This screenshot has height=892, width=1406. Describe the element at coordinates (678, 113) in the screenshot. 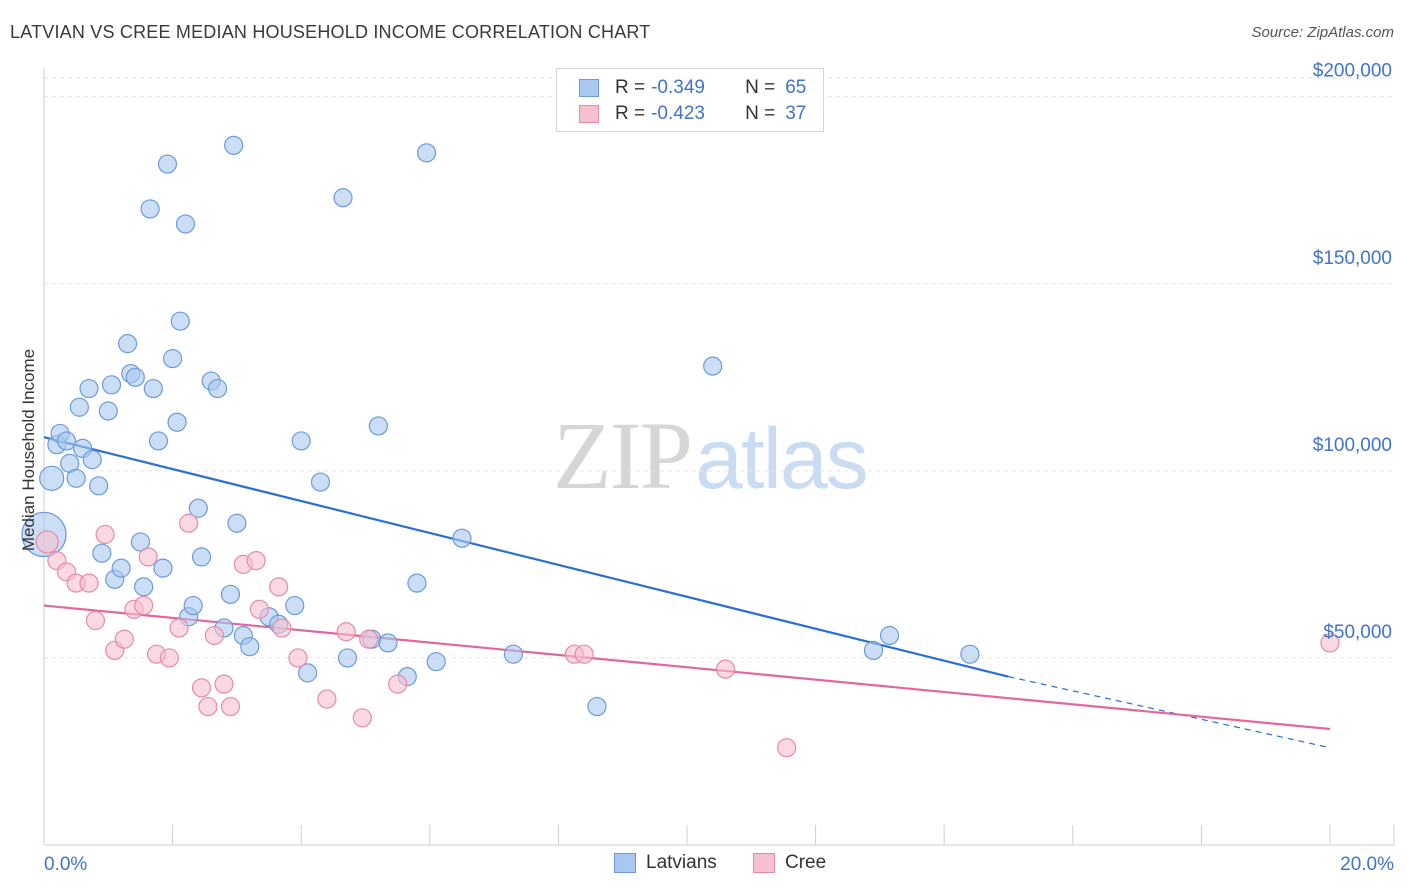

I see `r-value: -0.423` at that location.